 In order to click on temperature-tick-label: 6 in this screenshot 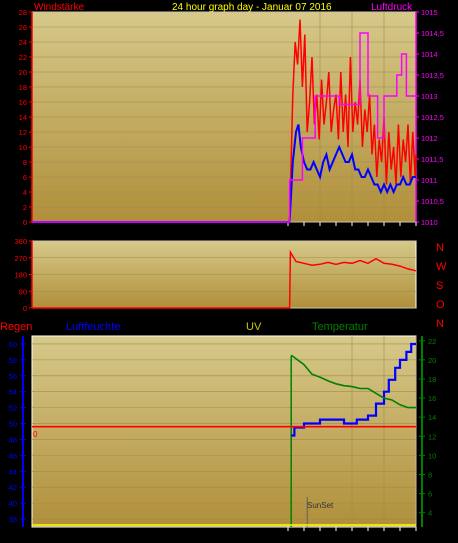, I will do `click(430, 494)`.